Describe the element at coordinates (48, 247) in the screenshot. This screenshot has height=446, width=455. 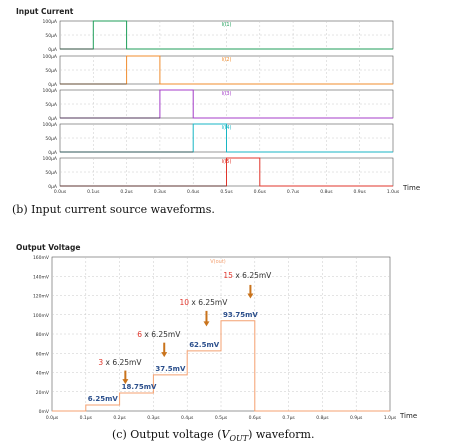
I see `output-voltage-title: Output Voltage` at that location.